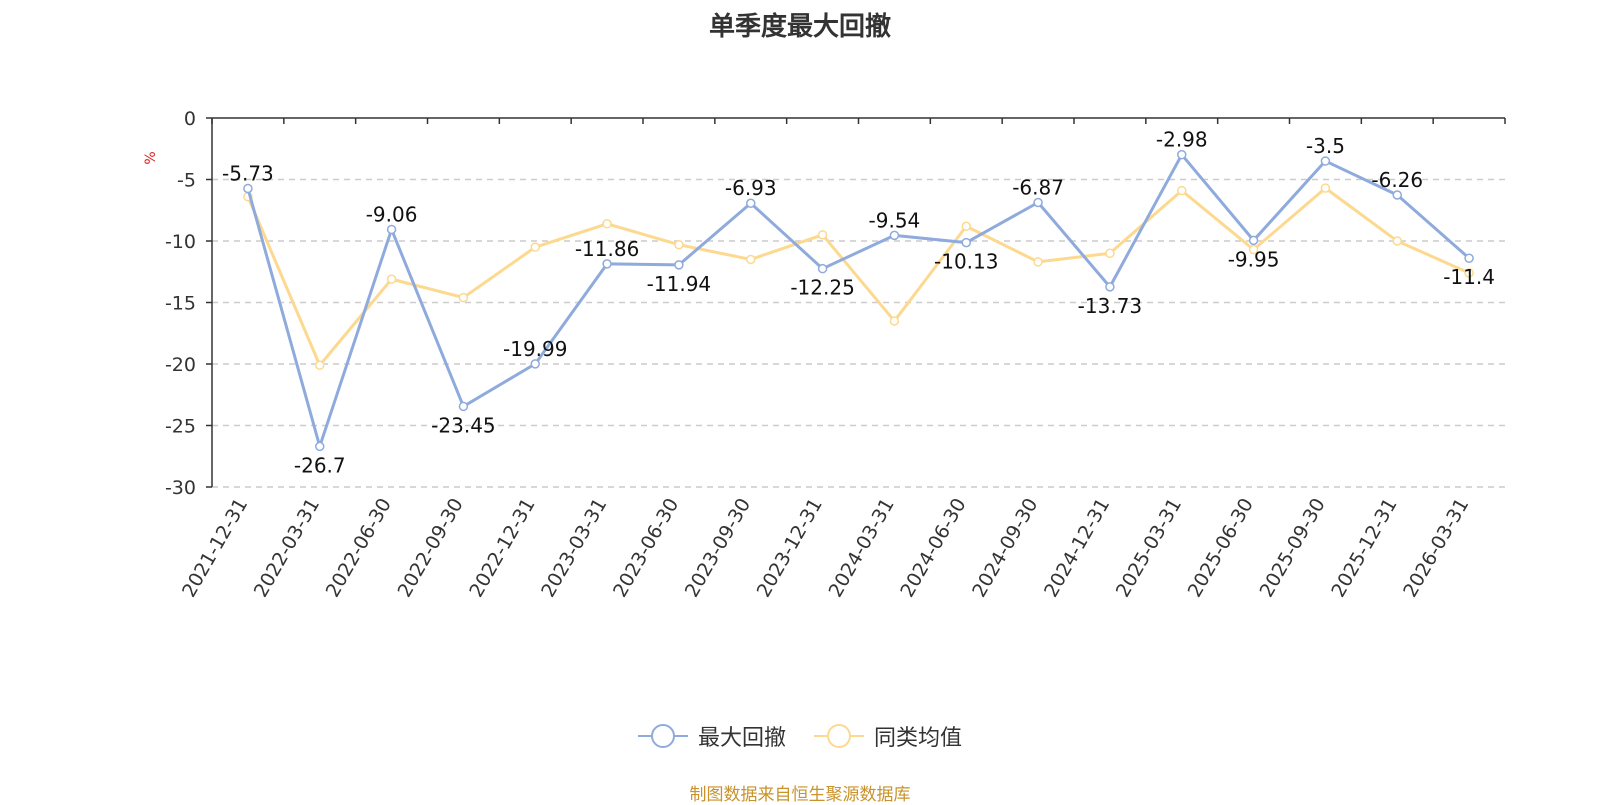 This screenshot has width=1600, height=805. What do you see at coordinates (1149, 548) in the screenshot?
I see `x-tick-label: 2025-03-31` at bounding box center [1149, 548].